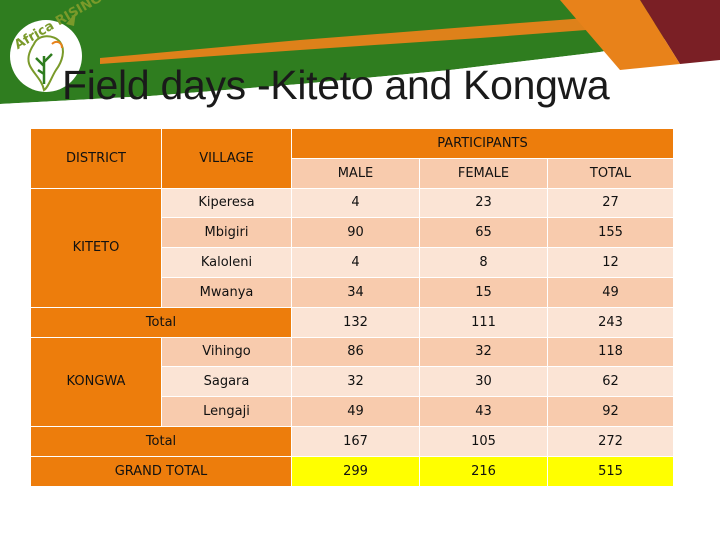  What do you see at coordinates (46, 54) in the screenshot?
I see `africa-rising-logo` at bounding box center [46, 54].